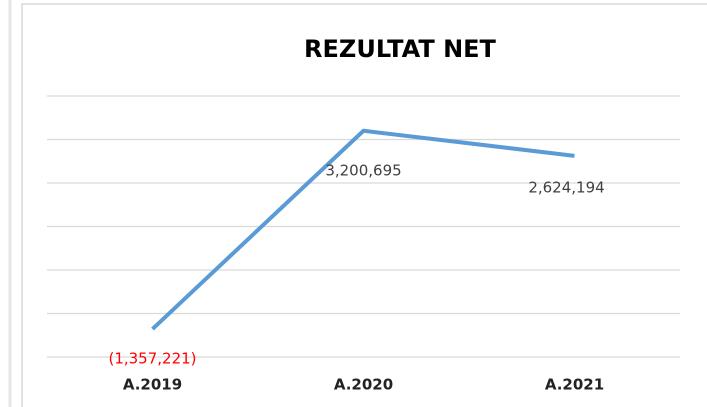 The height and width of the screenshot is (407, 707). Describe the element at coordinates (574, 385) in the screenshot. I see `x-tick-label: A.2021` at that location.